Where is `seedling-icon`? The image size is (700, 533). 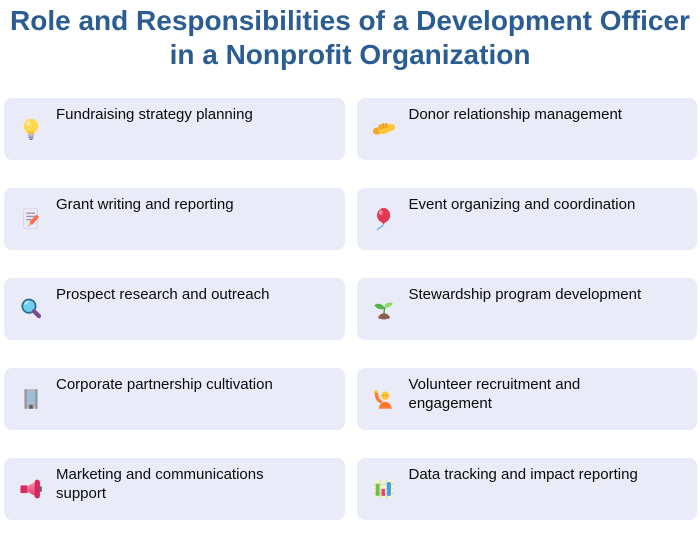
seedling-icon is located at coordinates (384, 309).